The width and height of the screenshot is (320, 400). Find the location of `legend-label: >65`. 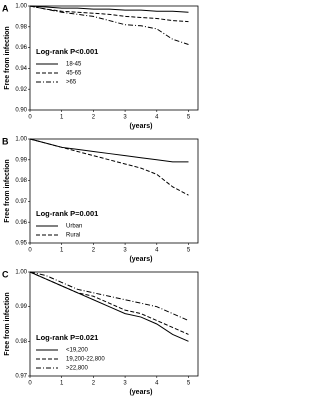

legend-label: >65 is located at coordinates (71, 83).